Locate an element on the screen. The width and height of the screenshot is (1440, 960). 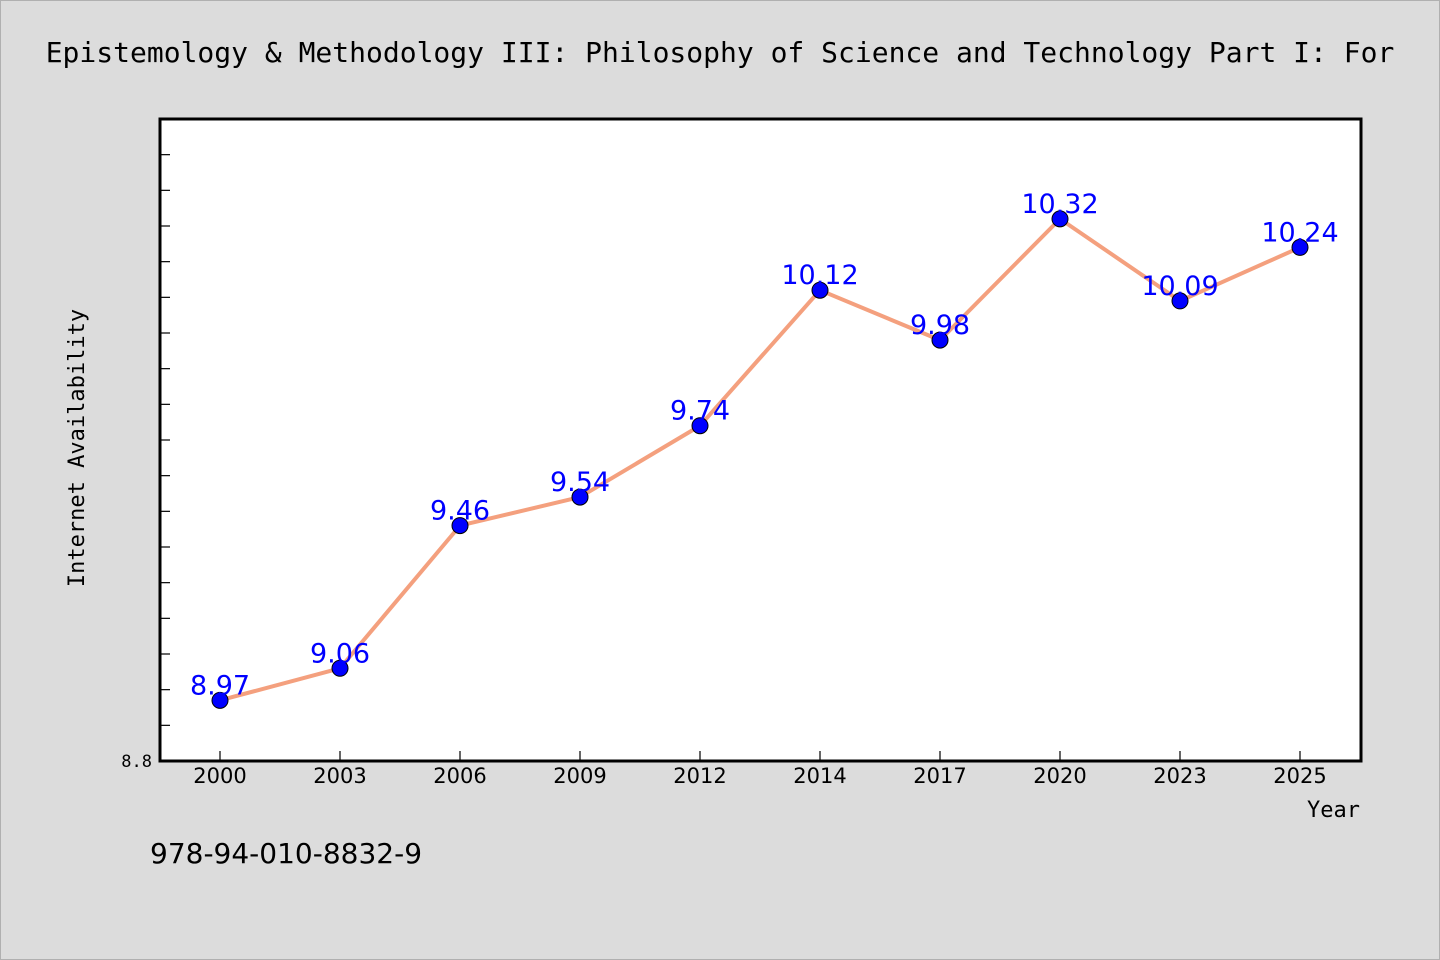
data-label: 10.09 is located at coordinates (1179, 286).